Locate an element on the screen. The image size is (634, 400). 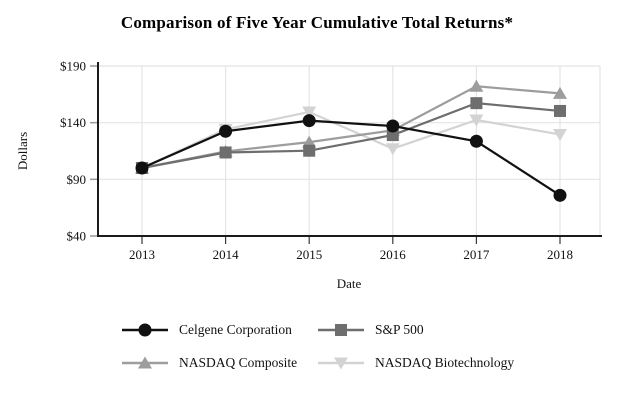
legend-item-celgene-corporation: Celgene Corporation is located at coordinates (220, 330).